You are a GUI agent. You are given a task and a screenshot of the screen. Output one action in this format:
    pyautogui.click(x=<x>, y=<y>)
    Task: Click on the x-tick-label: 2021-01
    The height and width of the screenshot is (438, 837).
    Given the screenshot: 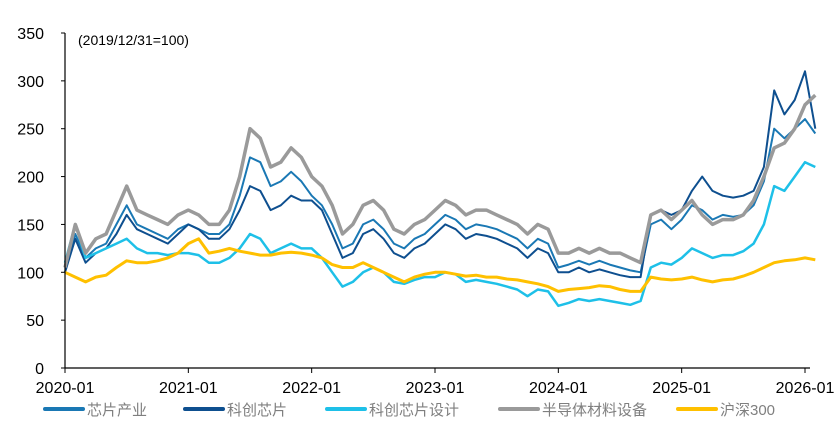 What is the action you would take?
    pyautogui.click(x=188, y=388)
    